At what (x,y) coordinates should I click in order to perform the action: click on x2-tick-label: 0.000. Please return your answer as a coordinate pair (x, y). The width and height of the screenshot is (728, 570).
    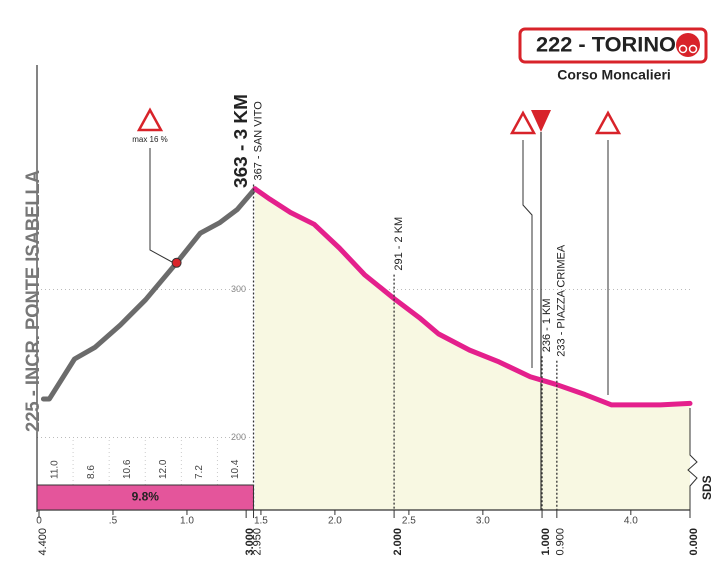
    Looking at the image, I should click on (694, 542).